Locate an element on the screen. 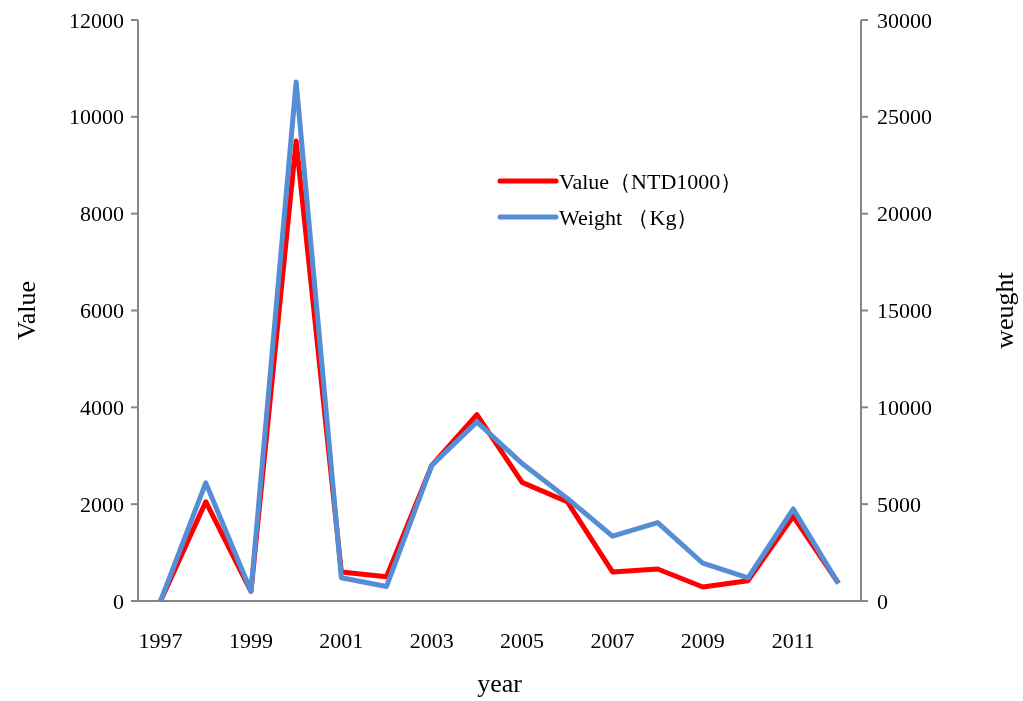 The width and height of the screenshot is (1023, 701). legend-label: Value（NTD1000） is located at coordinates (651, 181).